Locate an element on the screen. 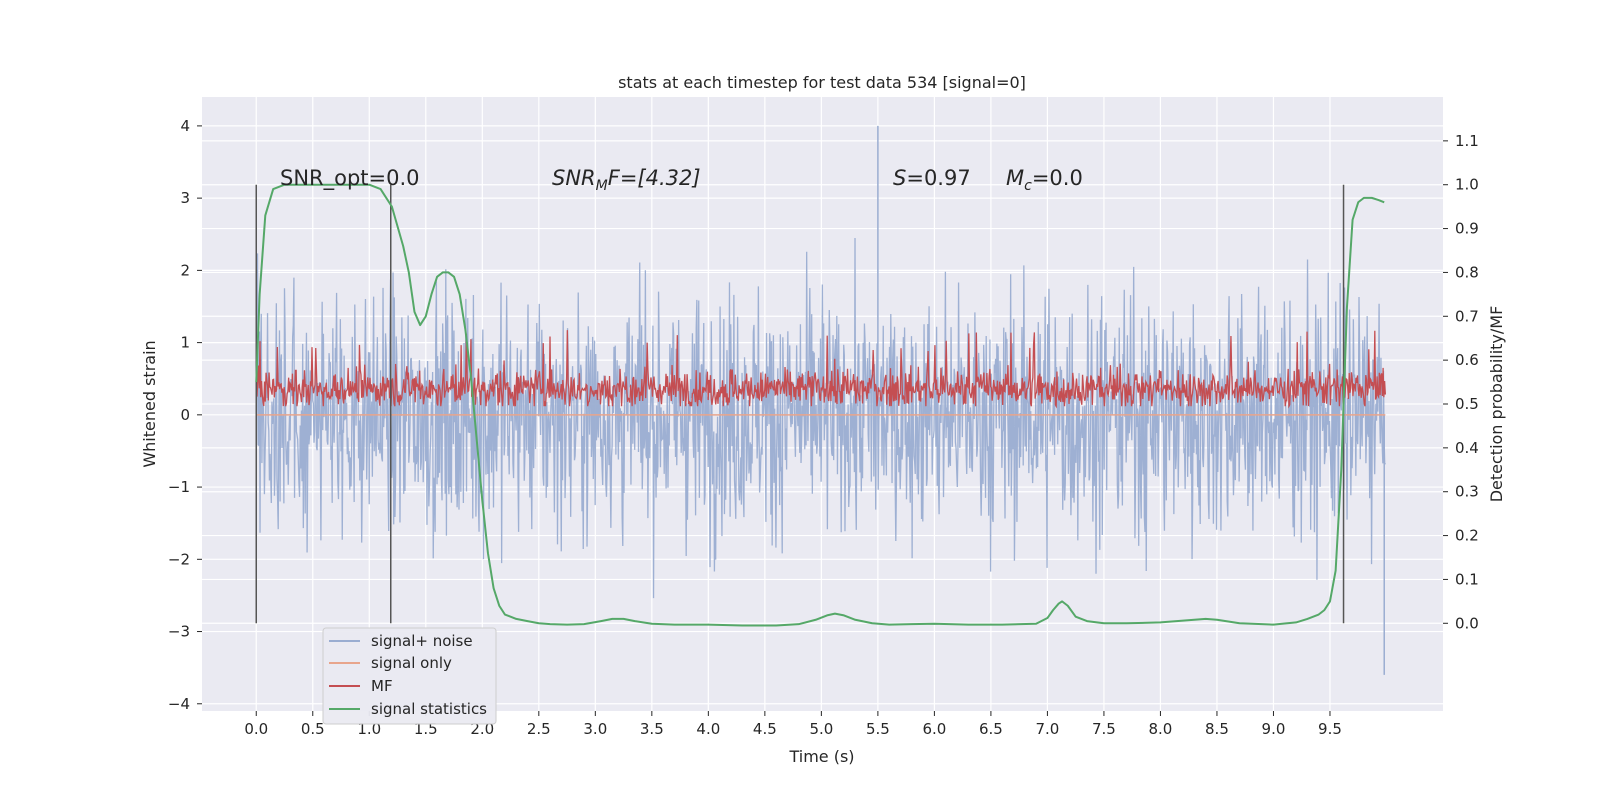 The width and height of the screenshot is (1600, 800). legend-label-signal-statistics: signal statistics is located at coordinates (429, 709).